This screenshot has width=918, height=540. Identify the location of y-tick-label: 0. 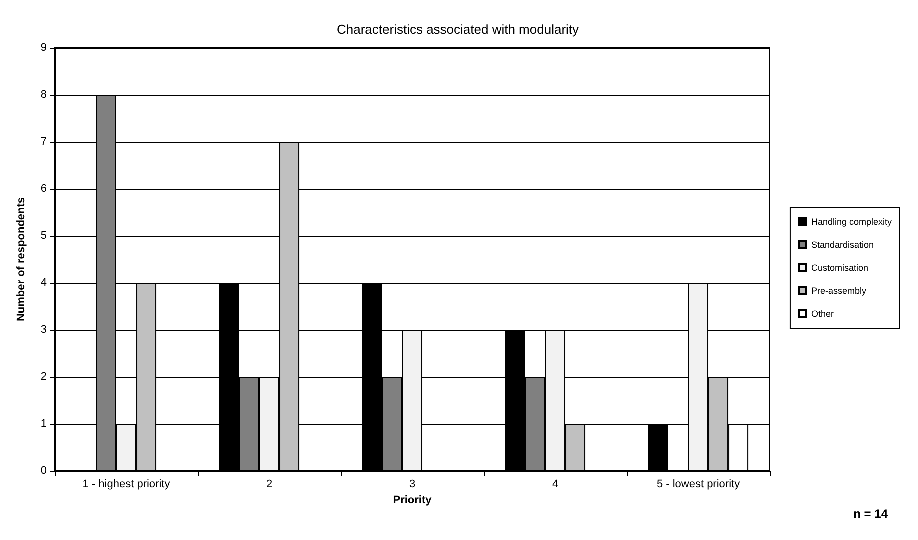
(43, 471).